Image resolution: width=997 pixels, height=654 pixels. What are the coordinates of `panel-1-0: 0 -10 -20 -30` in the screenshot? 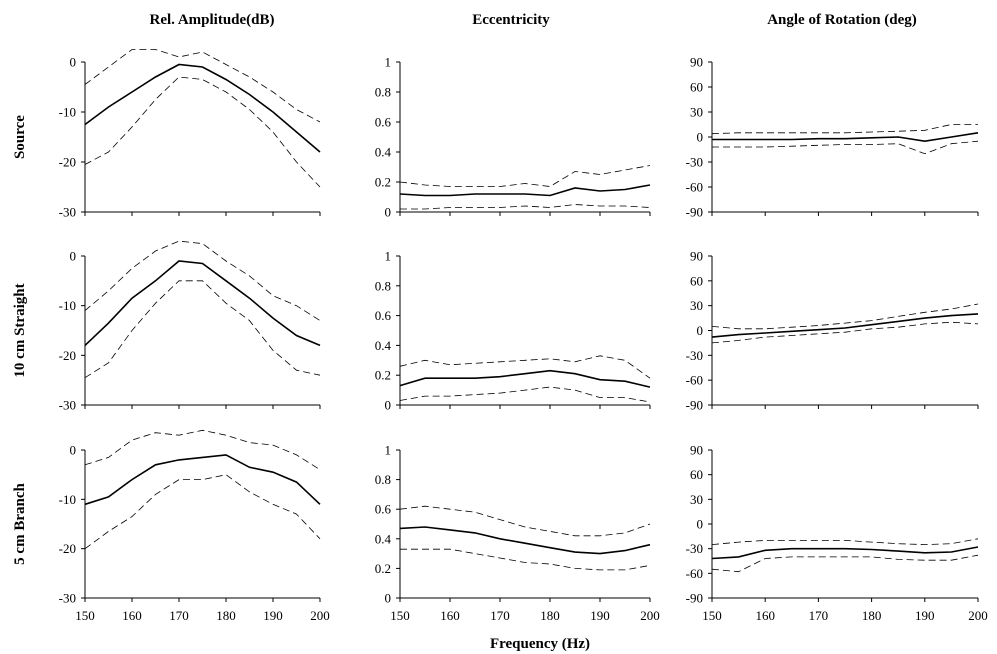 It's located at (190, 326).